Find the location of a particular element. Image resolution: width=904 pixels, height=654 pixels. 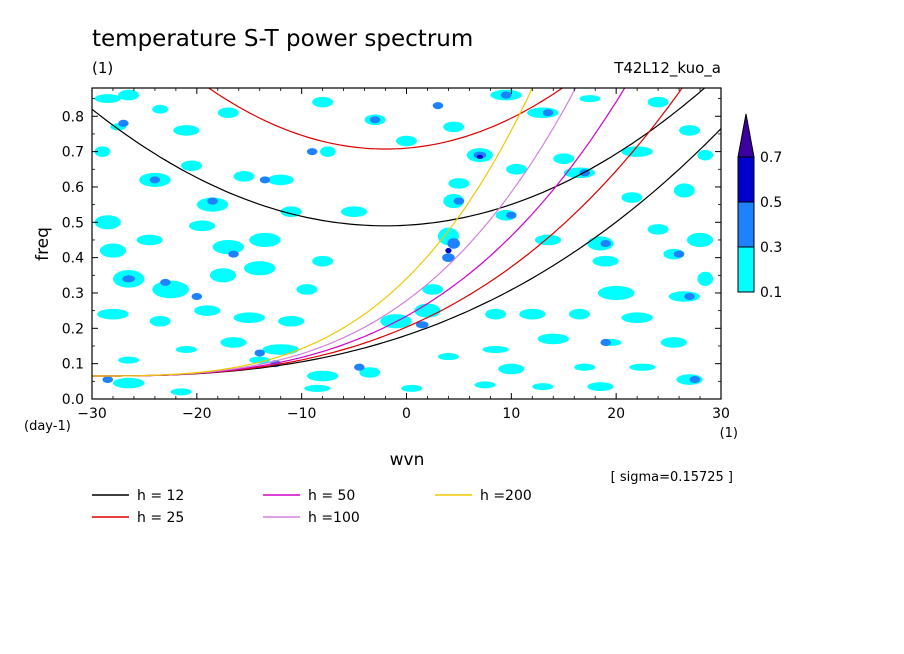

x-axis-label: wvn is located at coordinates (407, 460).